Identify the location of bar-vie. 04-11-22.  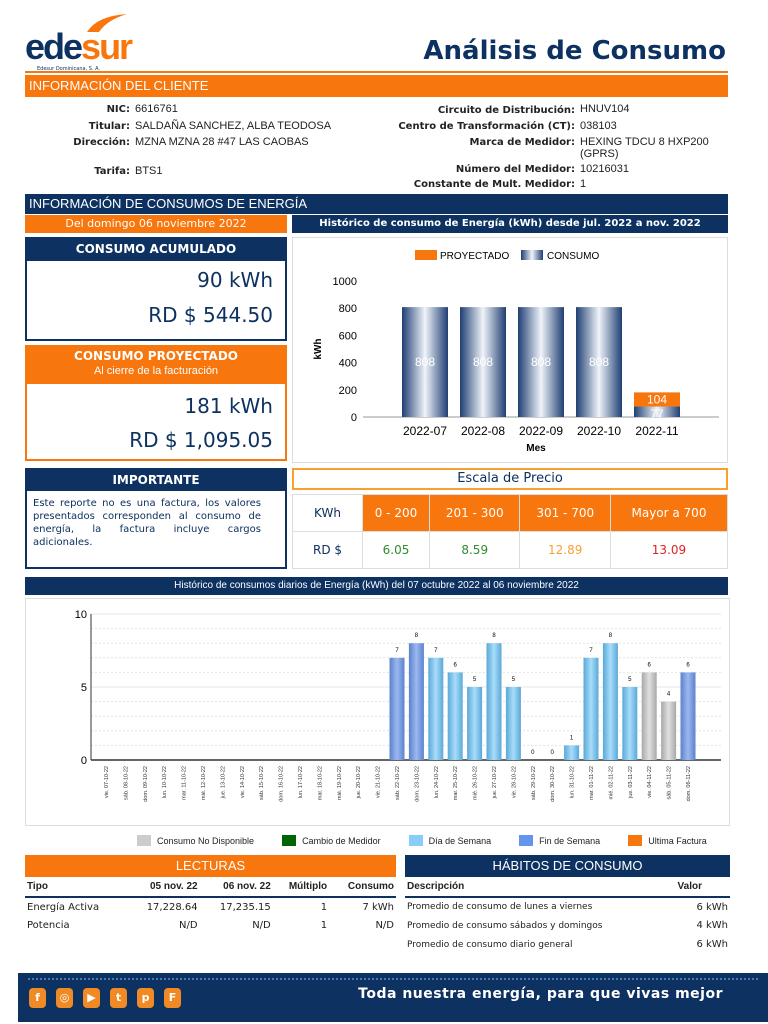
(649, 716).